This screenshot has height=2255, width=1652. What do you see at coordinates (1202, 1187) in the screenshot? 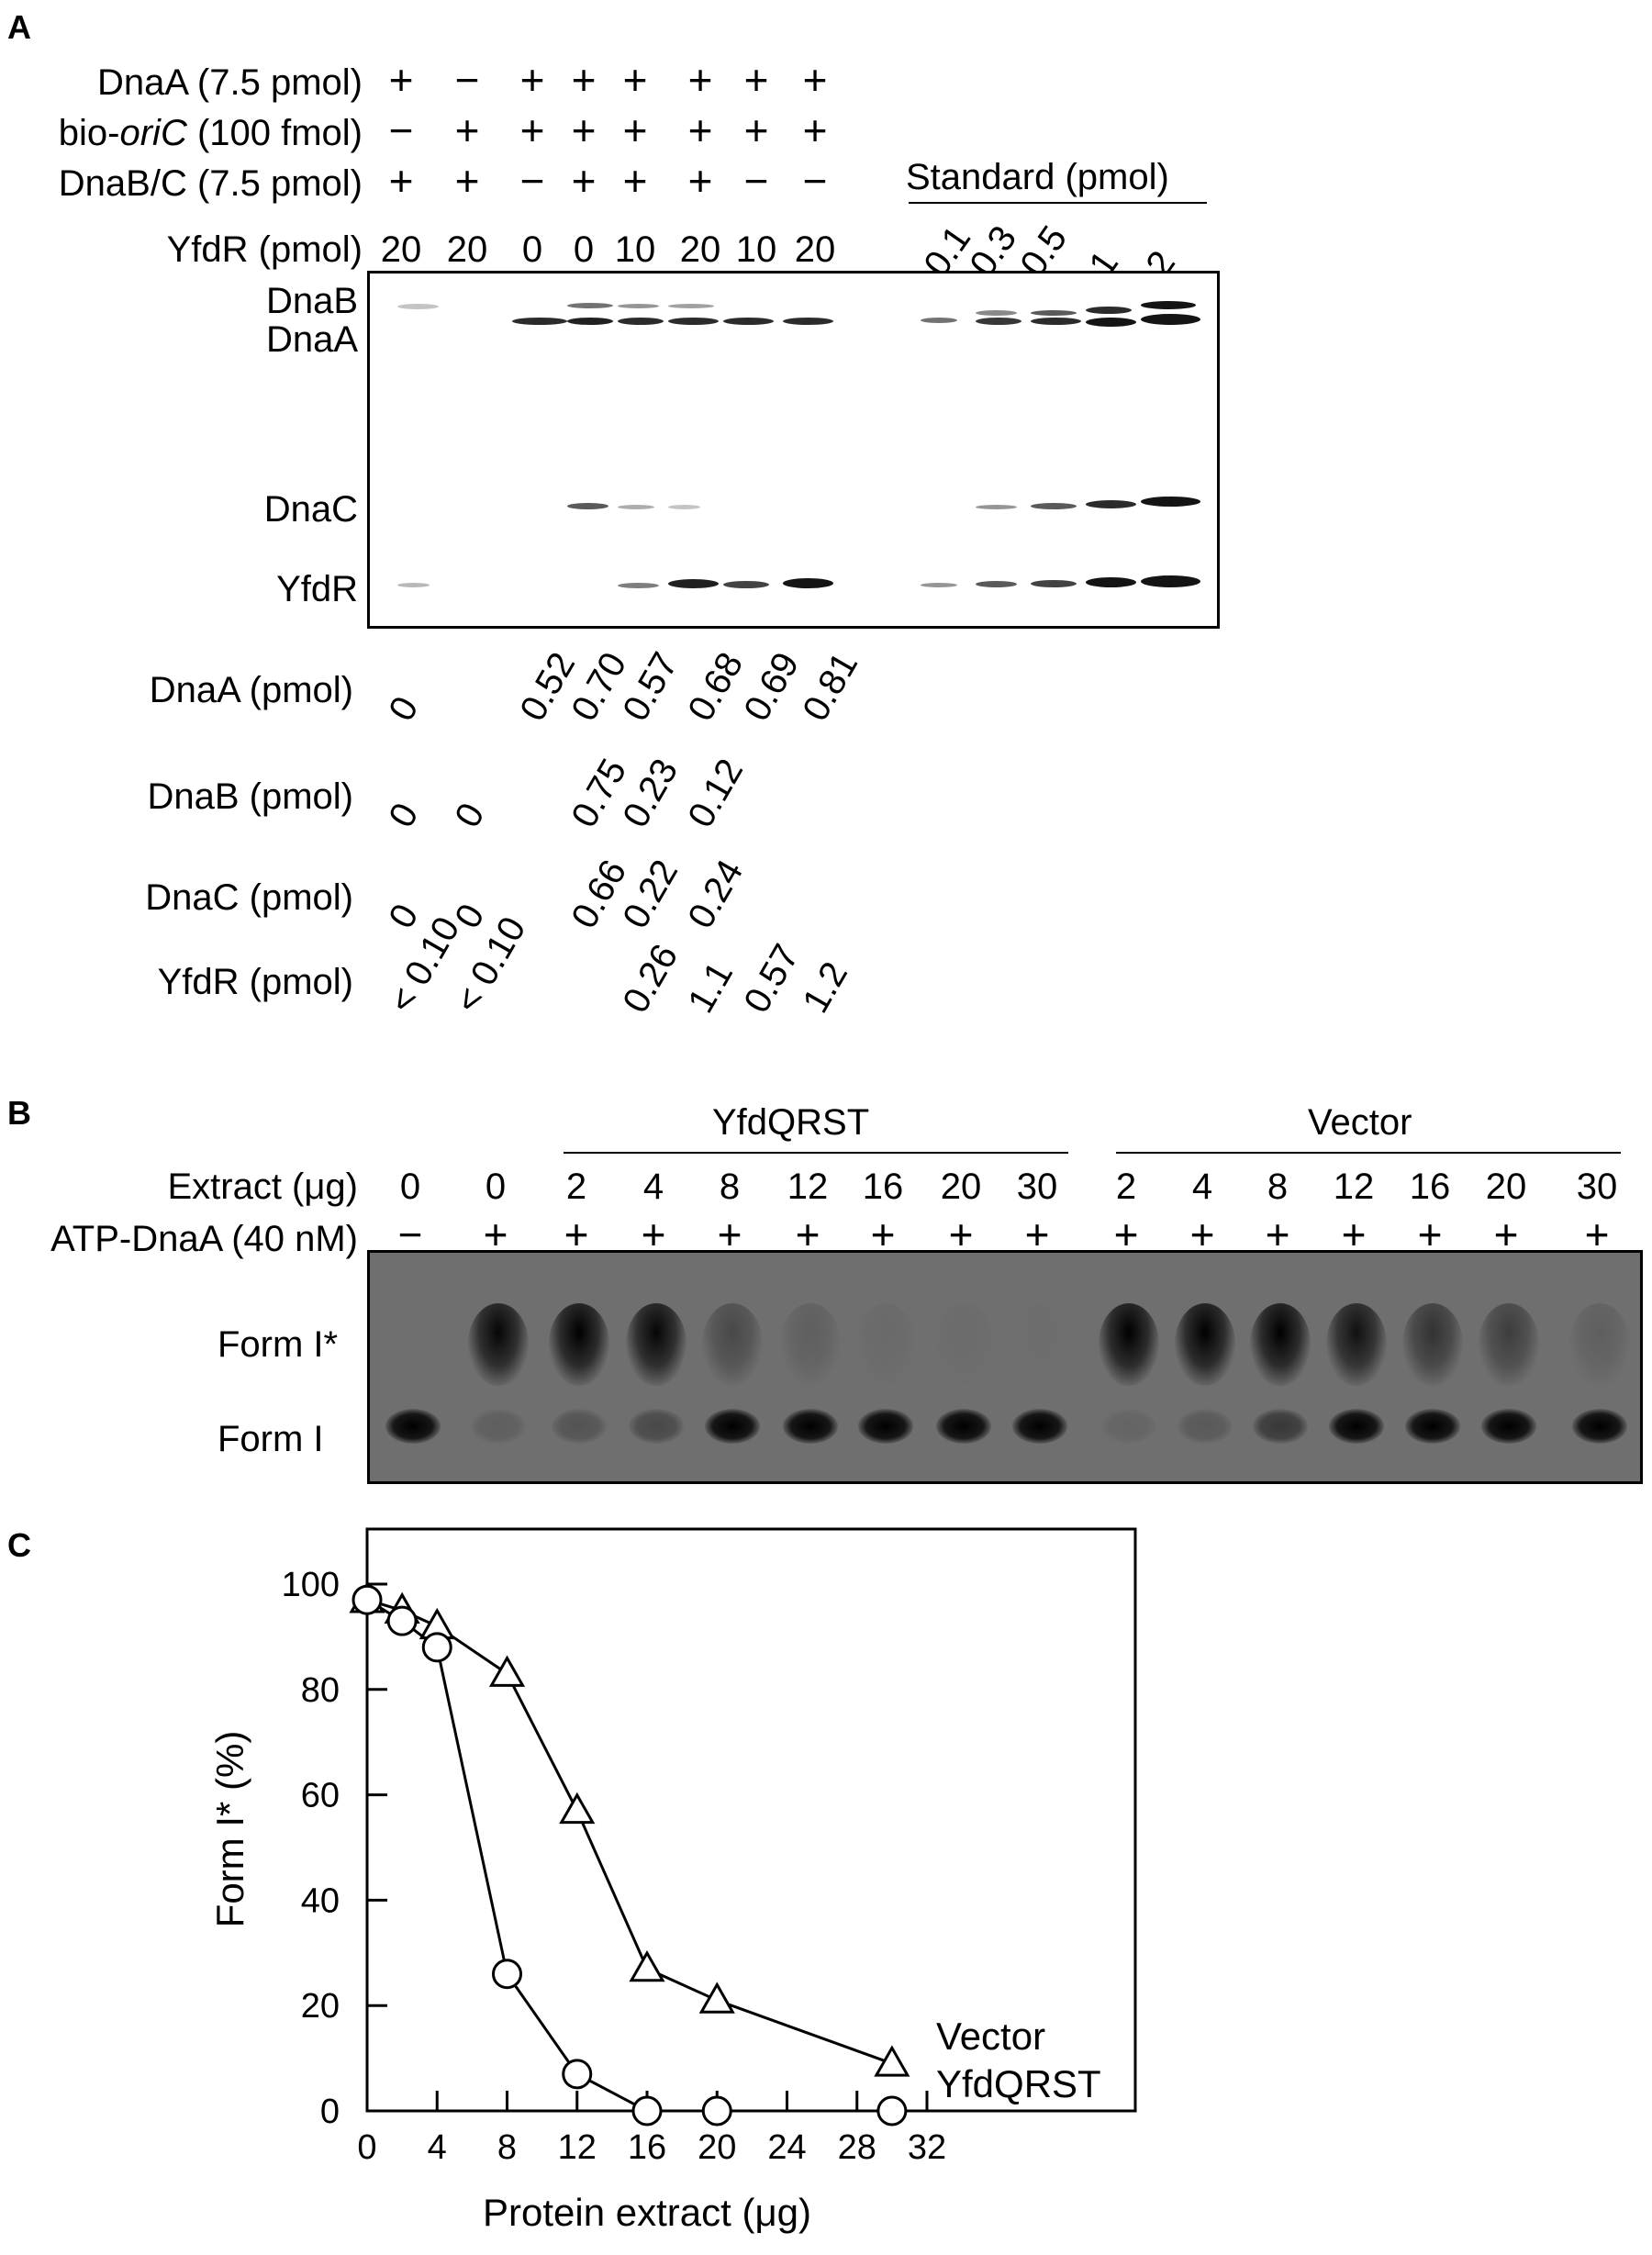
I see `extract-value: 4` at bounding box center [1202, 1187].